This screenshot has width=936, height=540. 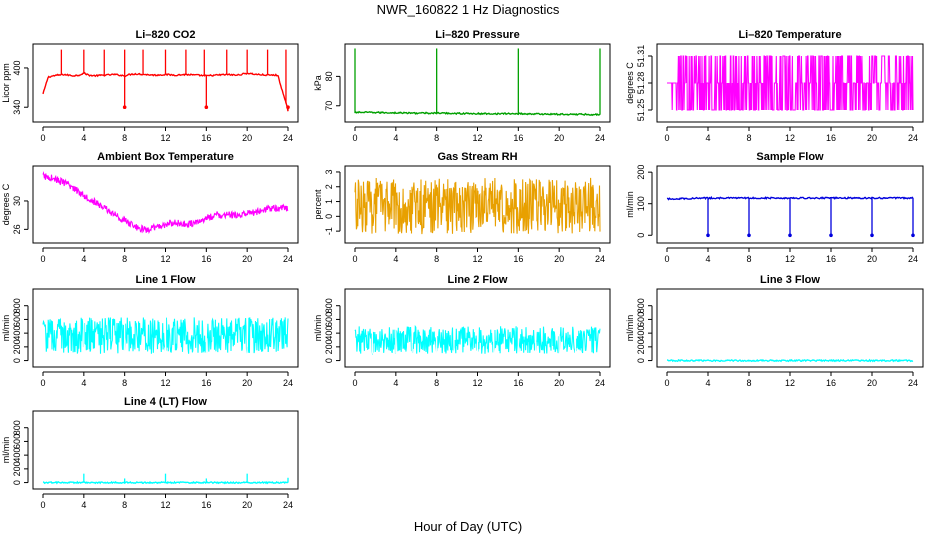 What do you see at coordinates (329, 106) in the screenshot?
I see `y-tick-label: 70` at bounding box center [329, 106].